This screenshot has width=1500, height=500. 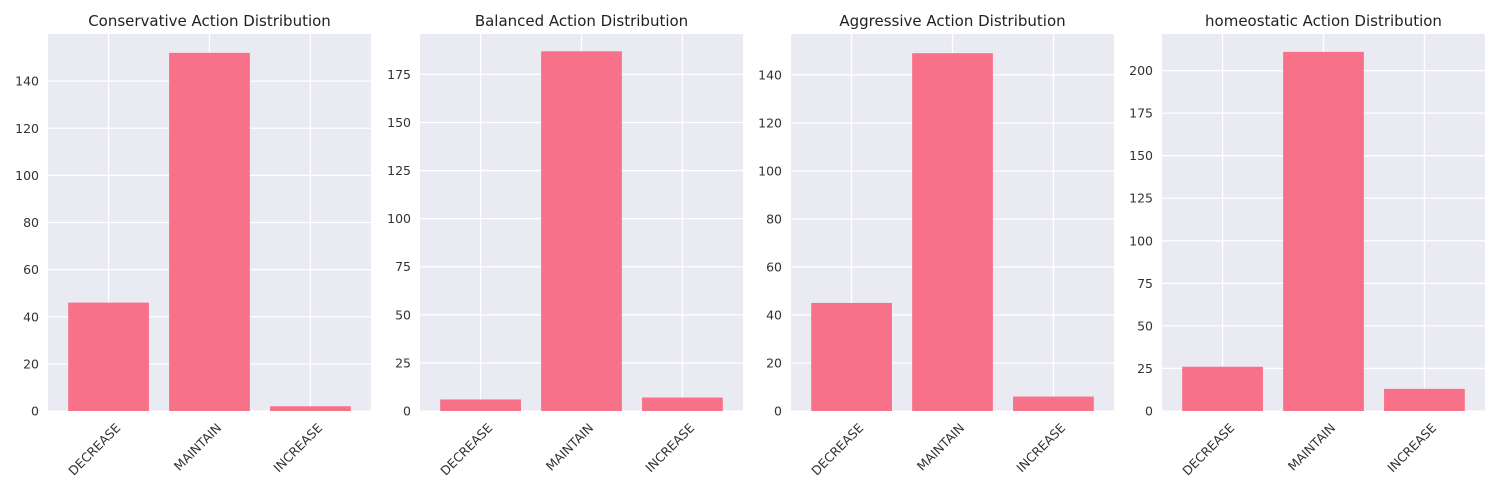 I want to click on chart-title: Conservative Action Distribution, so click(x=209, y=21).